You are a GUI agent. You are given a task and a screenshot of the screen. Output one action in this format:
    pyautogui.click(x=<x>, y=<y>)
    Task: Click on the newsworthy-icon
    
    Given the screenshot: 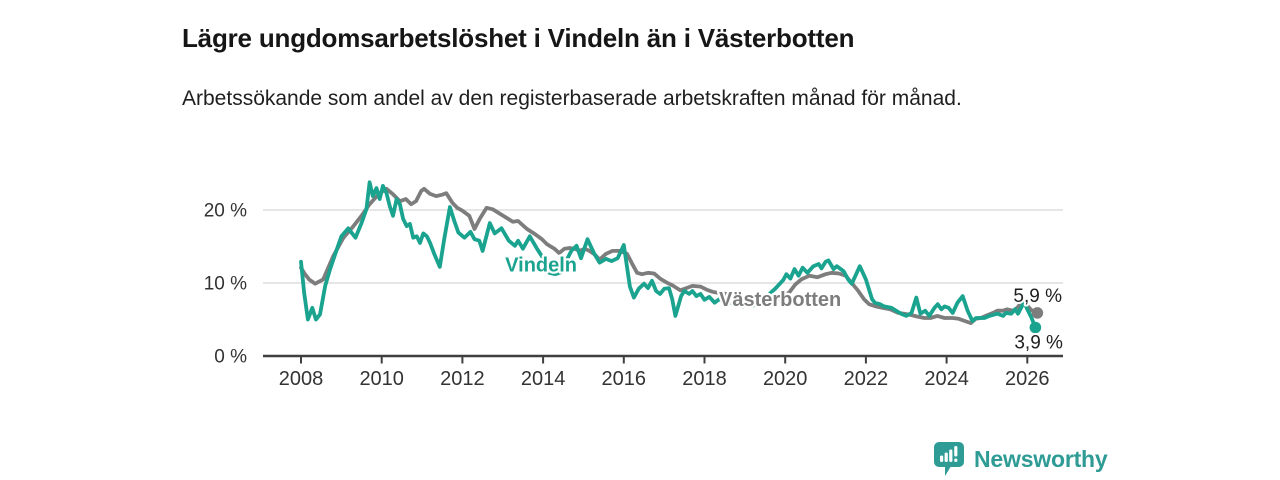 What is the action you would take?
    pyautogui.click(x=949, y=459)
    